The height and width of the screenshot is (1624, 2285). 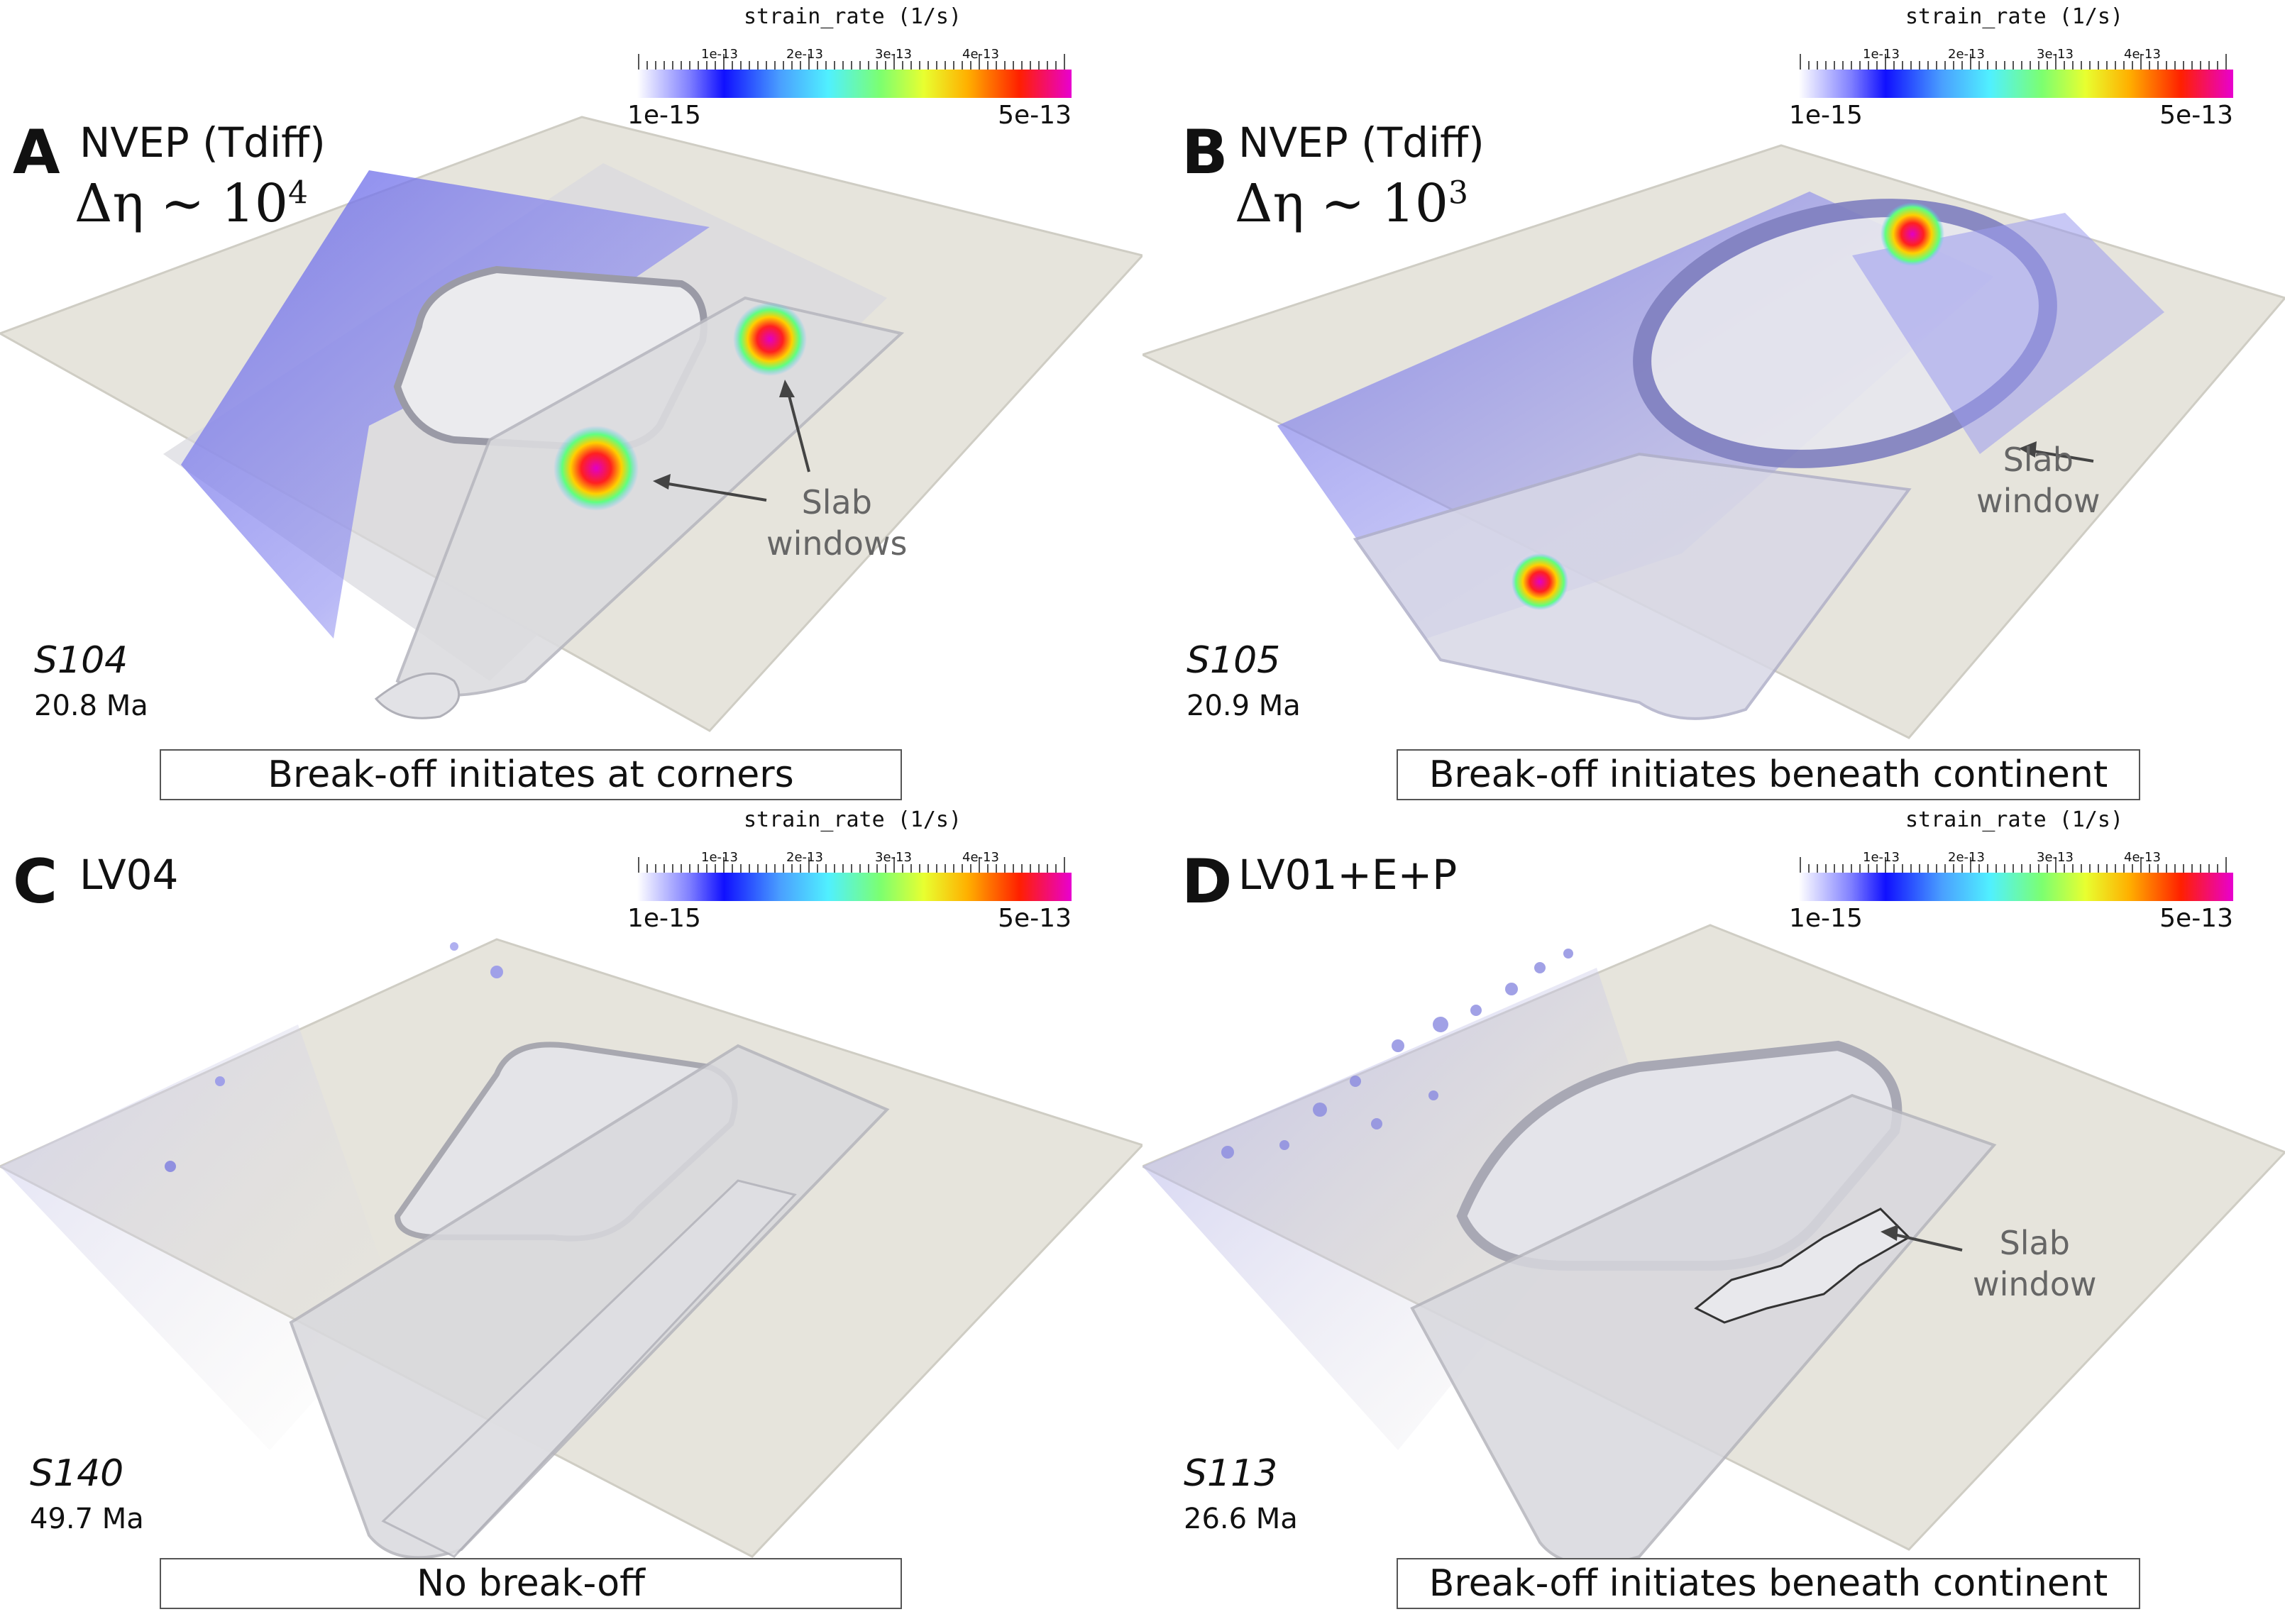 What do you see at coordinates (1207, 881) in the screenshot?
I see `panel-letter: D` at bounding box center [1207, 881].